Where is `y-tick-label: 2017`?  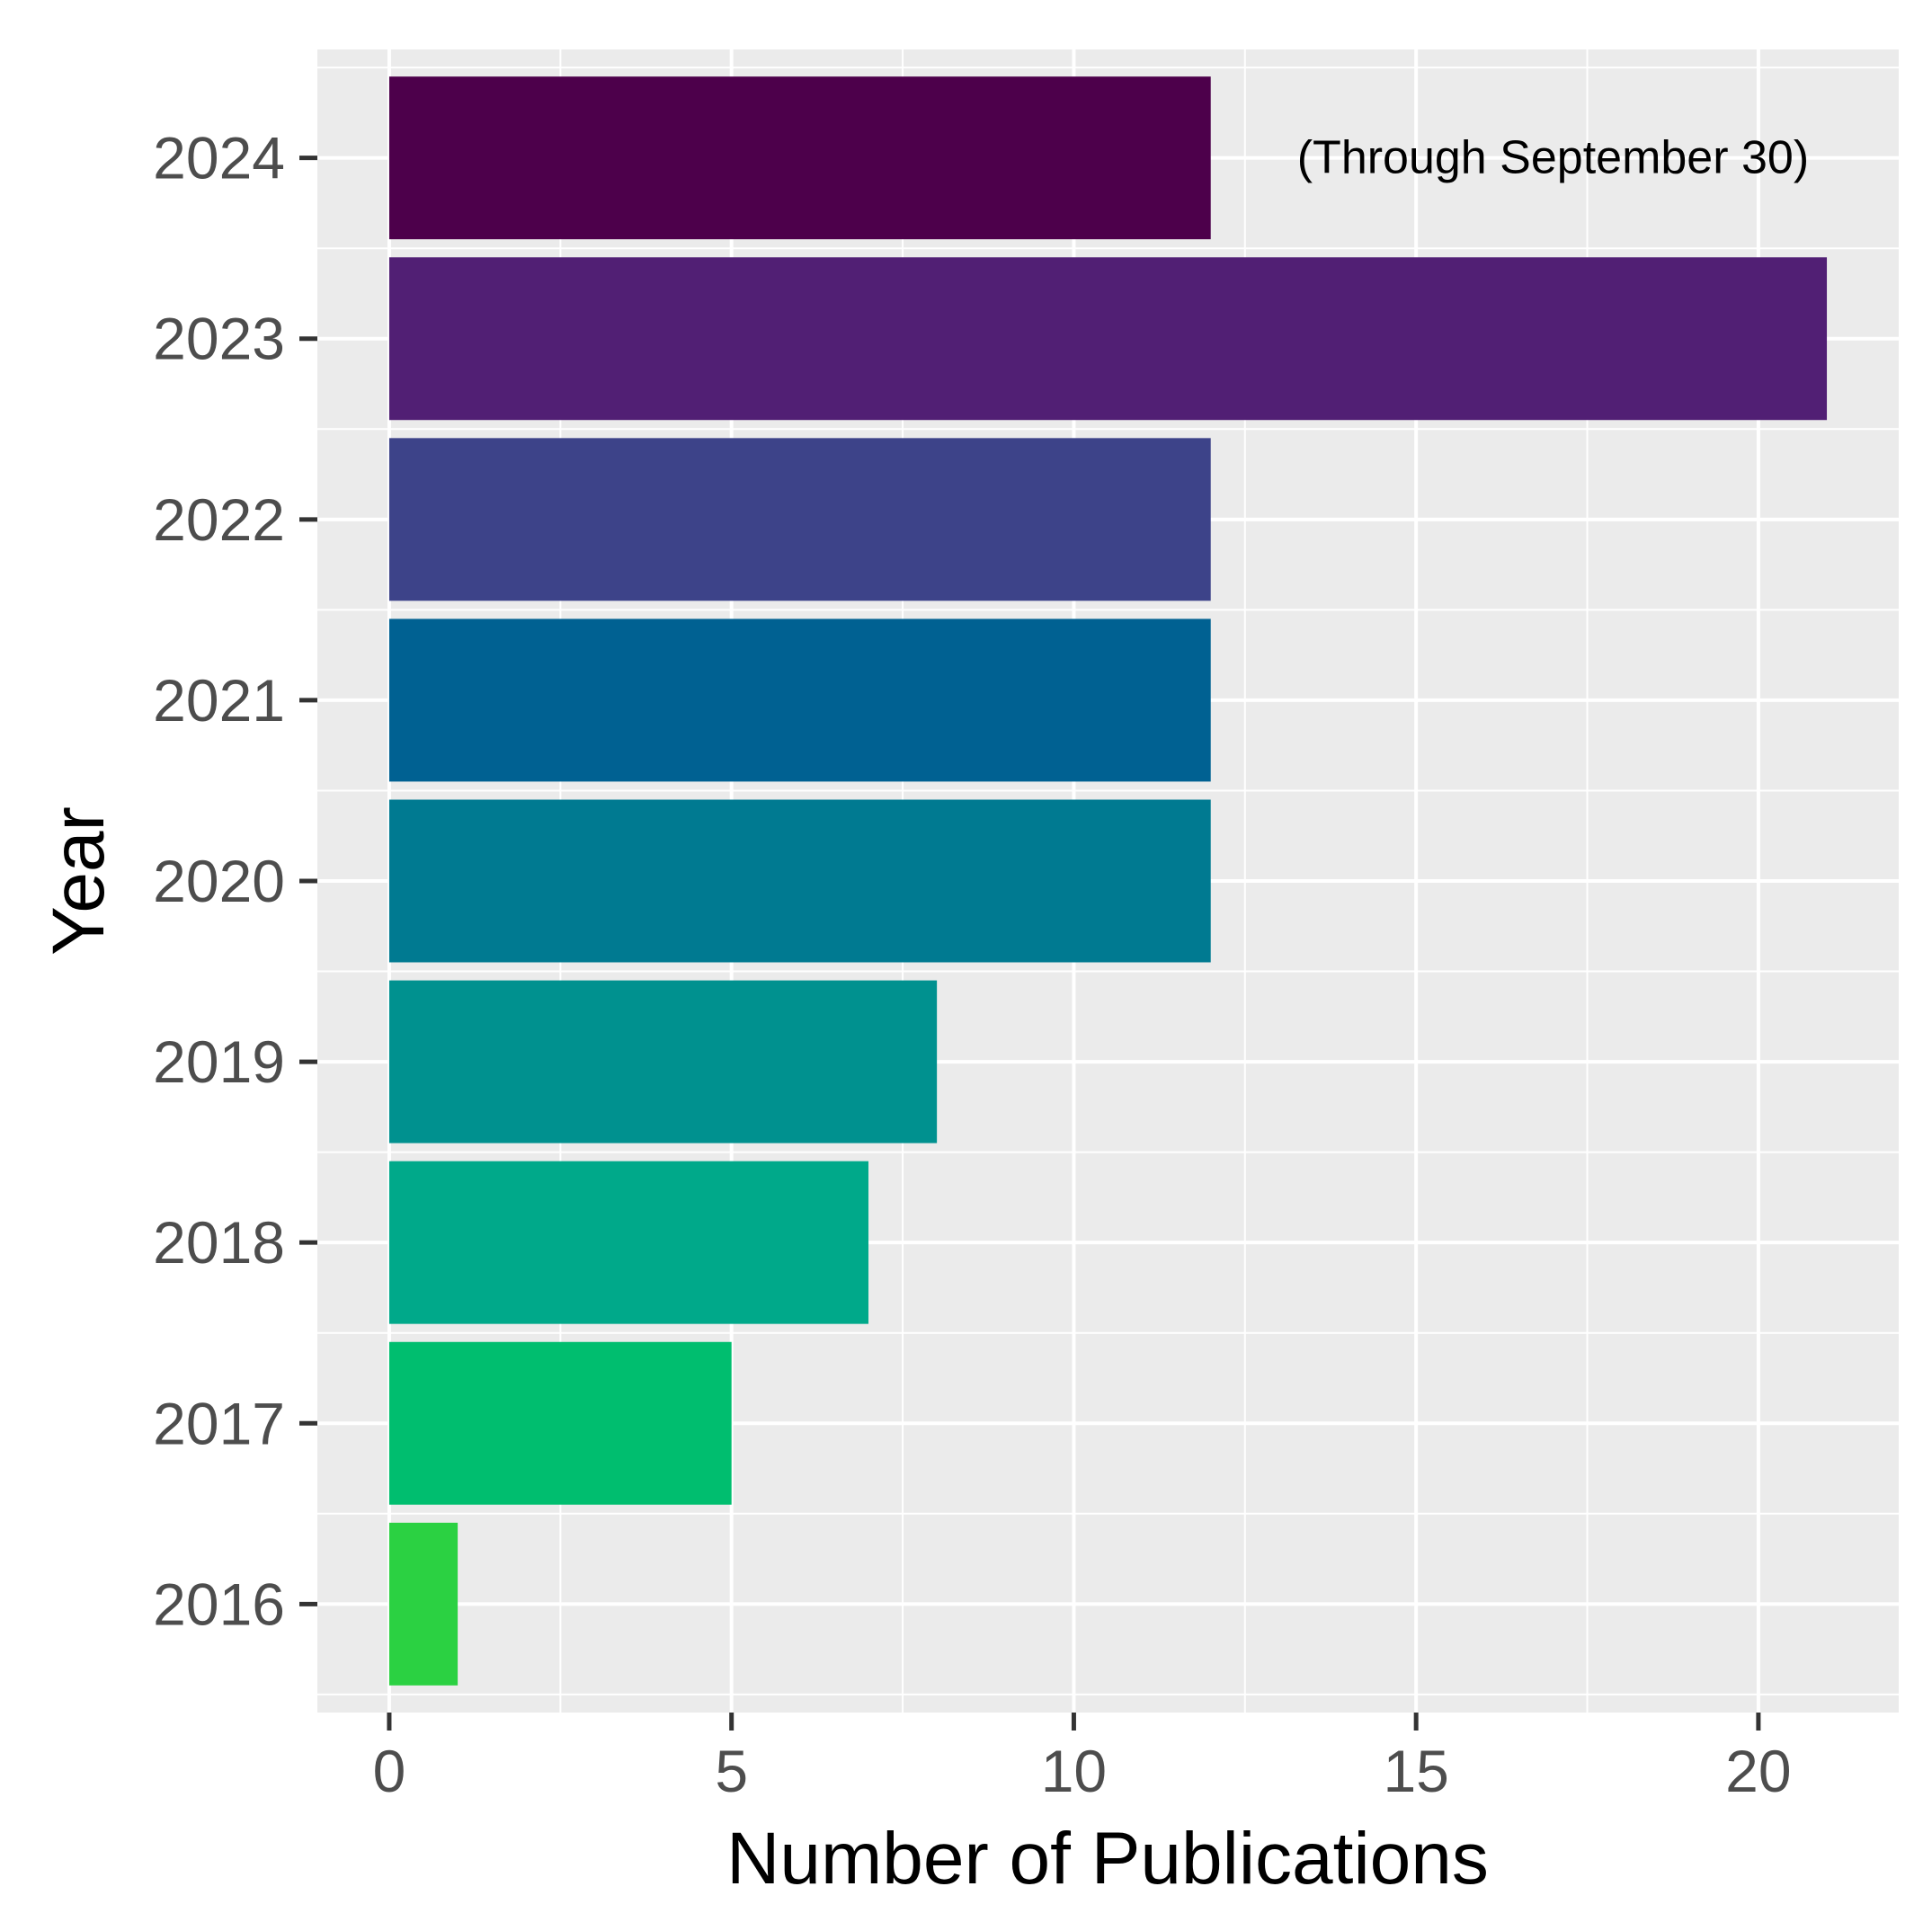 y-tick-label: 2017 is located at coordinates (219, 1423).